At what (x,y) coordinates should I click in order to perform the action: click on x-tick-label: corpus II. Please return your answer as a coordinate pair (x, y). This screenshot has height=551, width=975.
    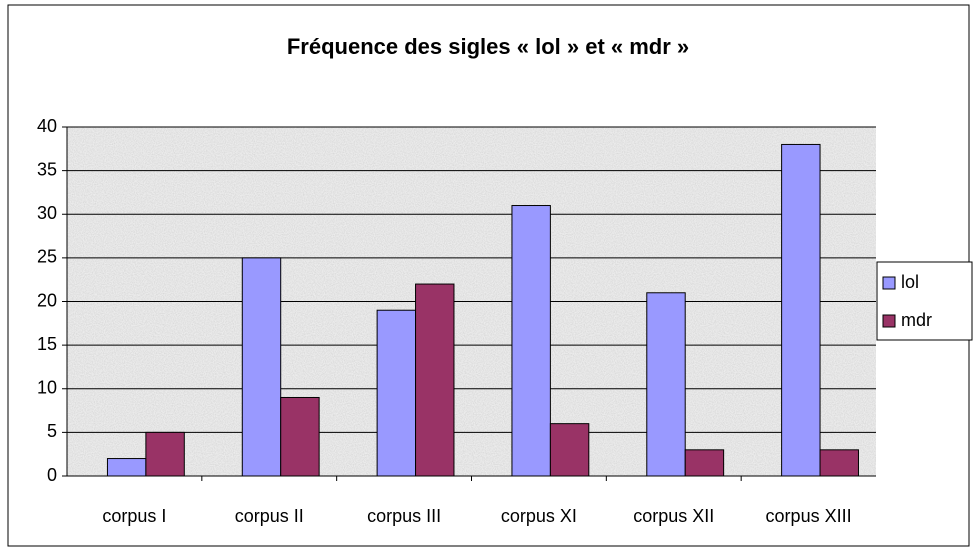
    Looking at the image, I should click on (269, 516).